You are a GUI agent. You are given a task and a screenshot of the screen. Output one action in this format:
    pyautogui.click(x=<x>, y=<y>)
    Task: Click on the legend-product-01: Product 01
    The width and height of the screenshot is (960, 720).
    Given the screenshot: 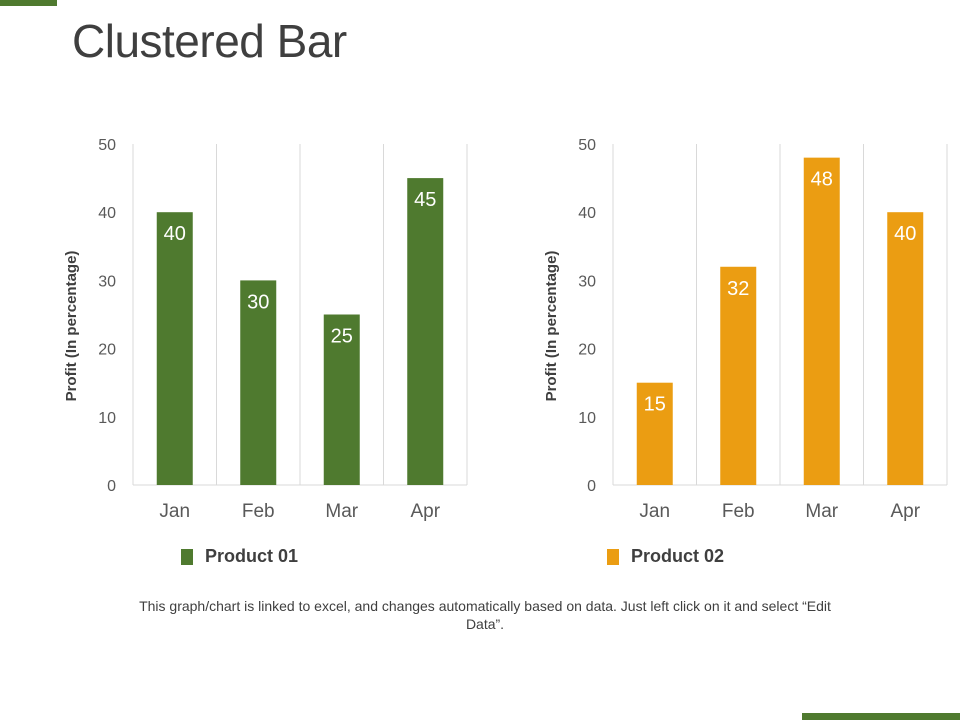 What is the action you would take?
    pyautogui.click(x=239, y=556)
    